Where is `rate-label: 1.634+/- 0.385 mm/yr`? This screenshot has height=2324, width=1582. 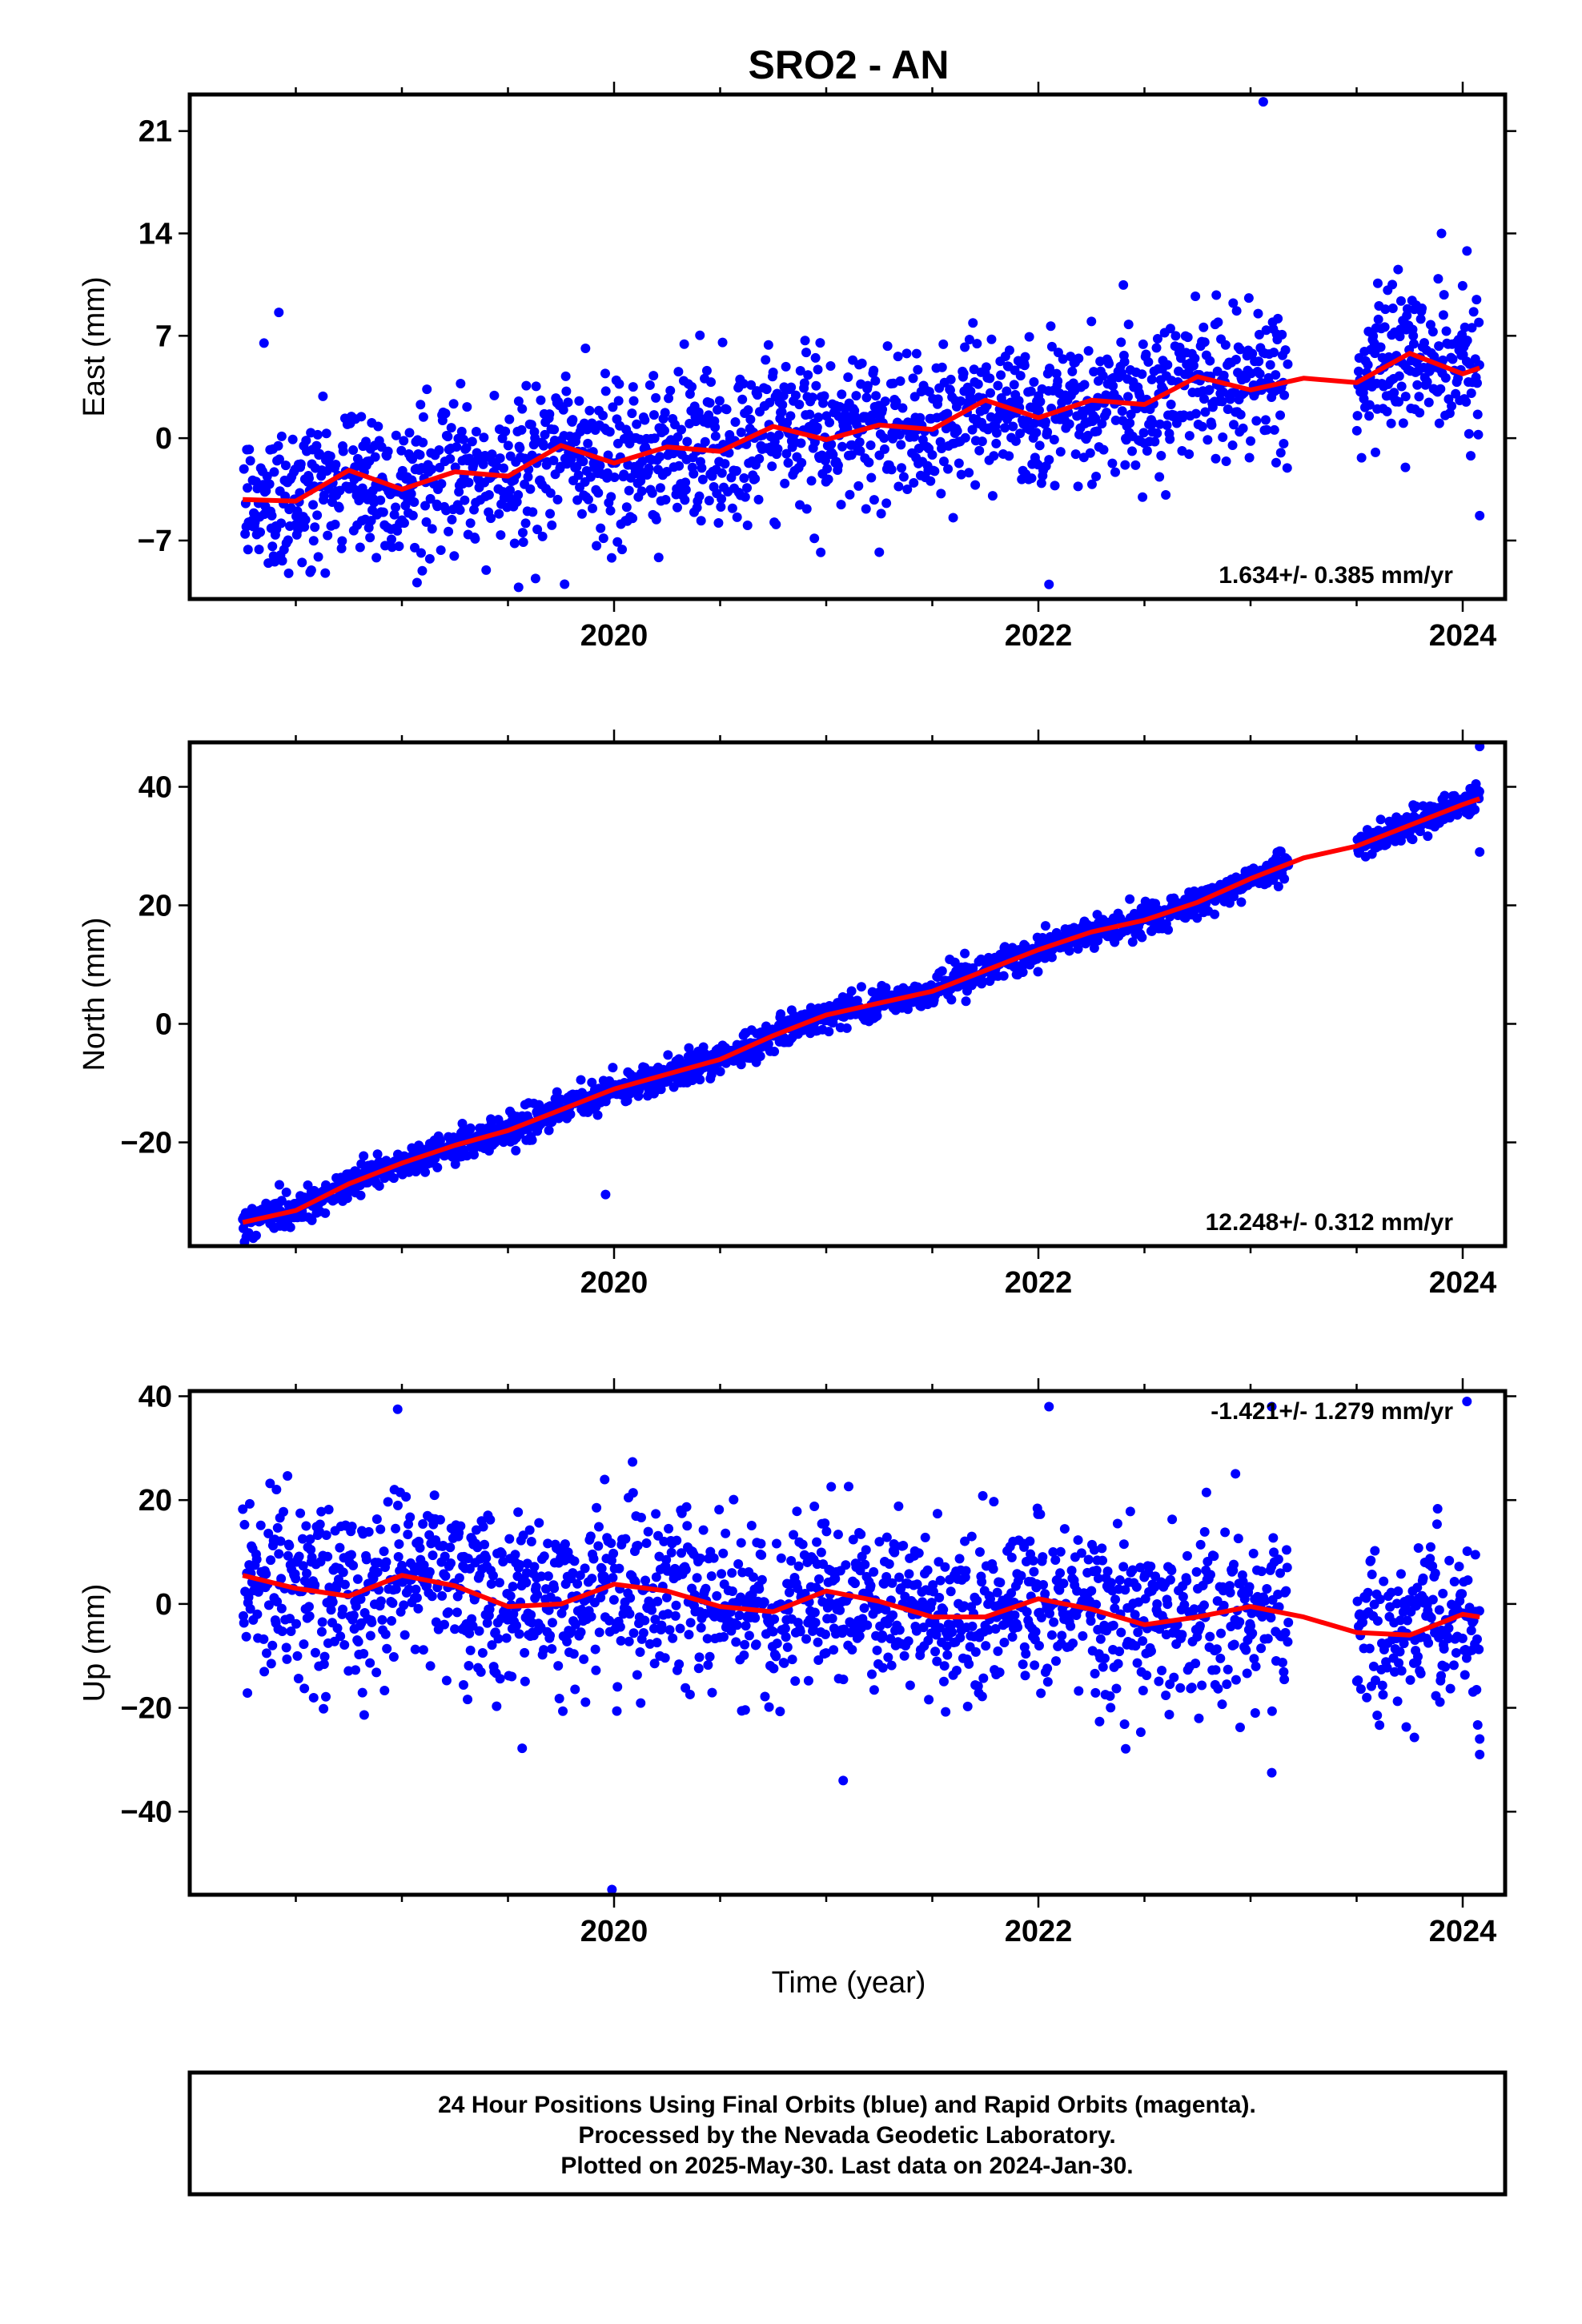 rate-label: 1.634+/- 0.385 mm/yr is located at coordinates (1336, 575).